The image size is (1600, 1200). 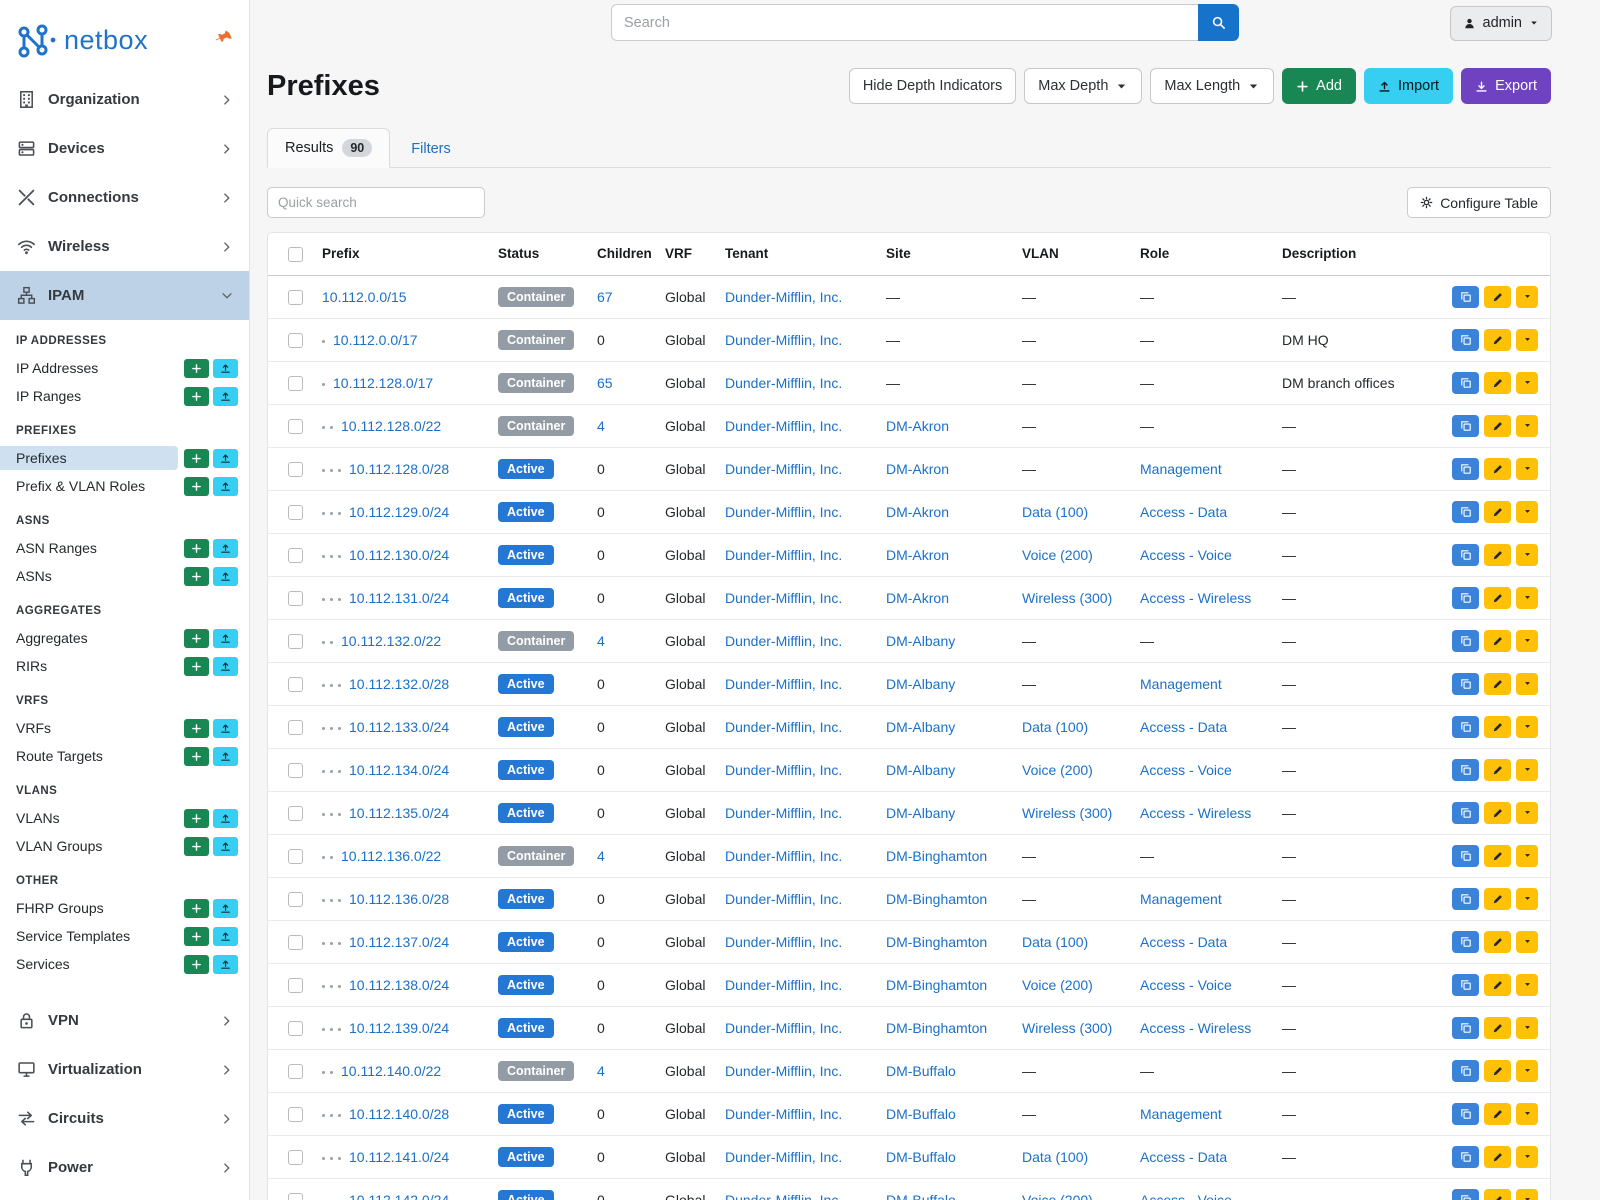 What do you see at coordinates (32, 666) in the screenshot?
I see `sidebar-subitem-rirs: RIRs` at bounding box center [32, 666].